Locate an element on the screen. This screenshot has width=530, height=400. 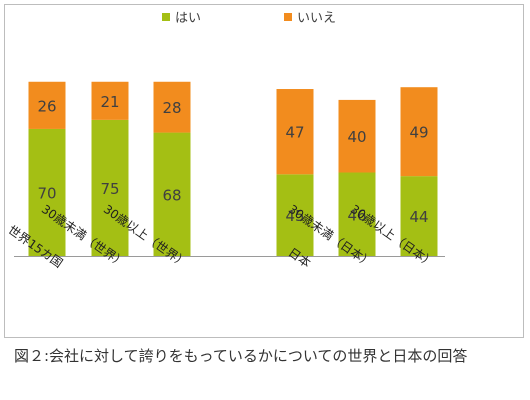
value-label-no-1: 26 is located at coordinates (46, 106).